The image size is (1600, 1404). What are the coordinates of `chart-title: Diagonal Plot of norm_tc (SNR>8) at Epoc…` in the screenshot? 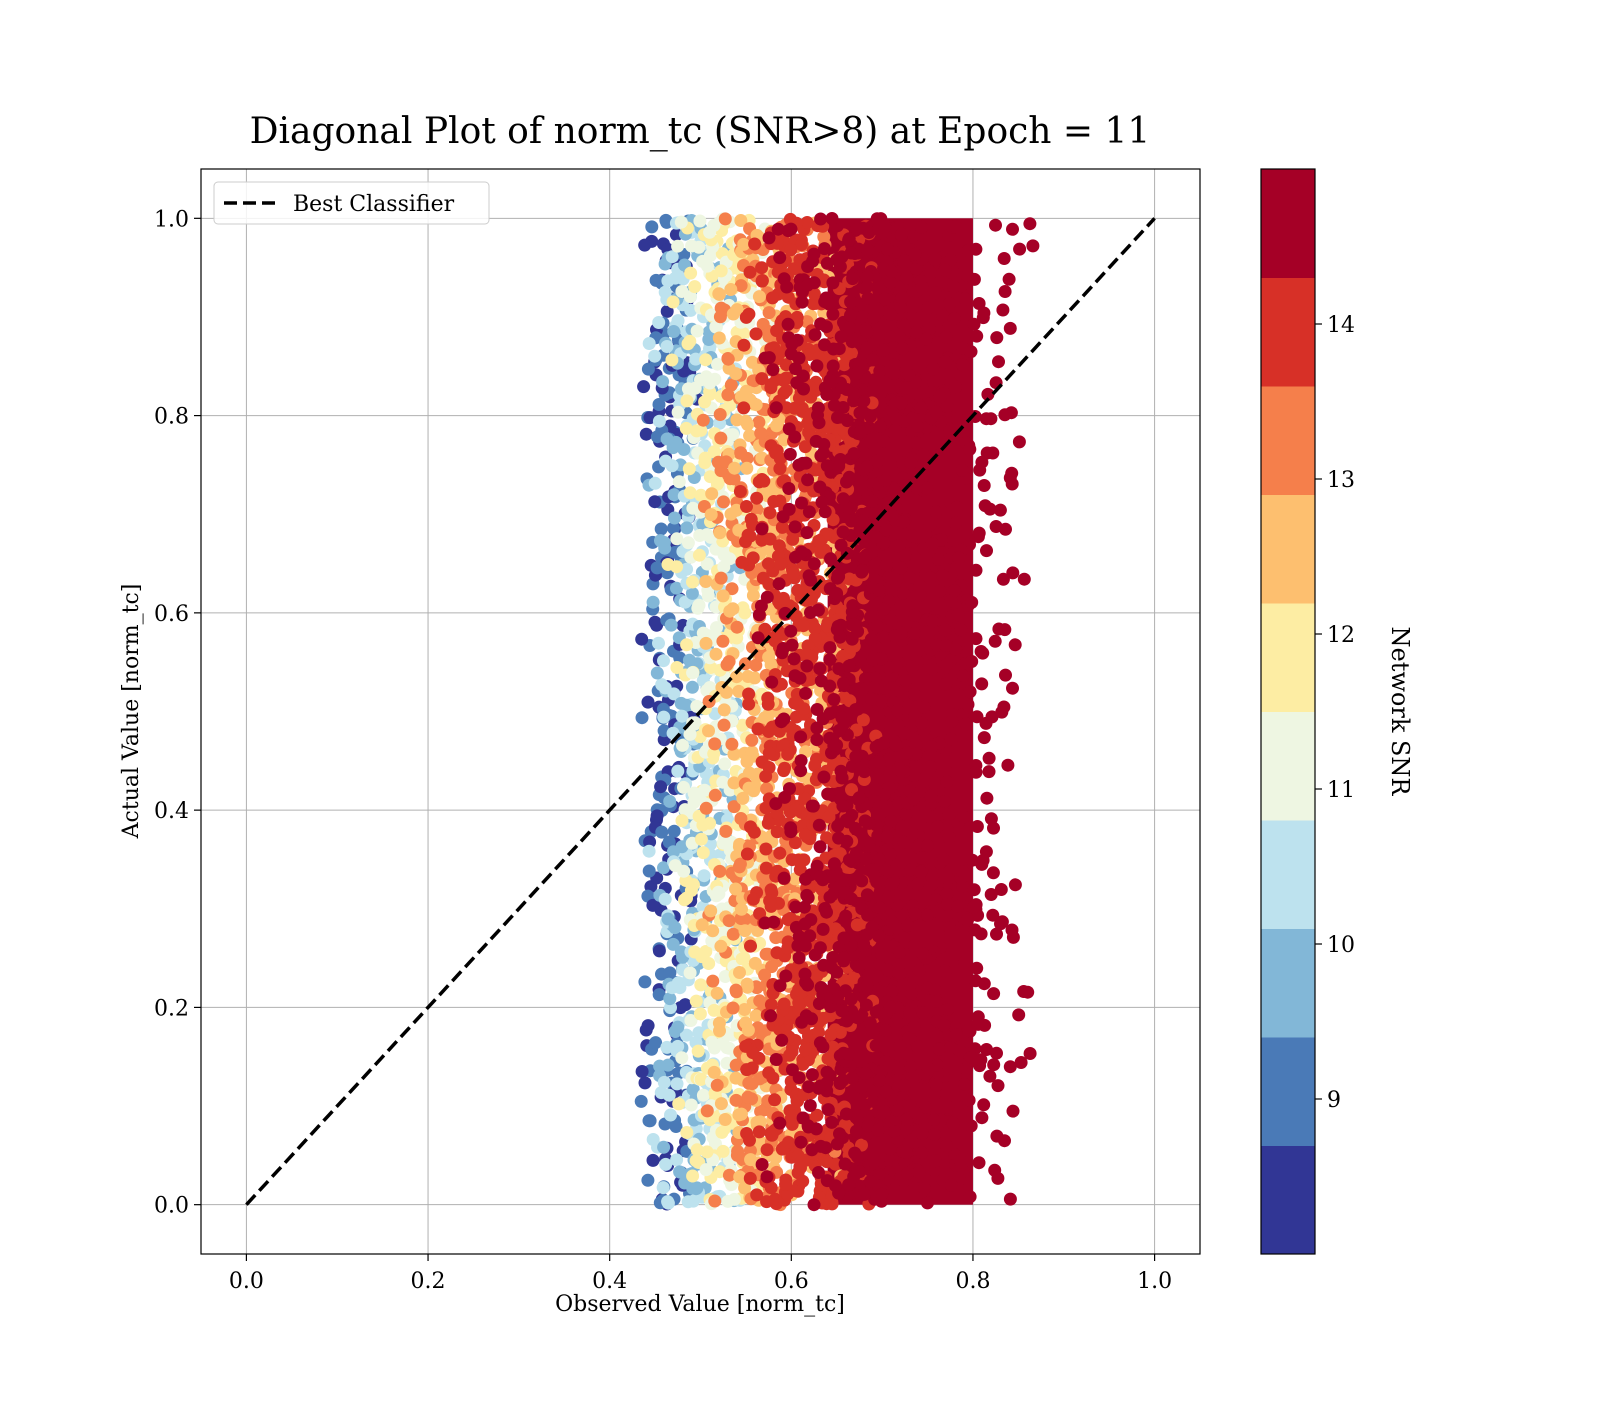 It's located at (700, 131).